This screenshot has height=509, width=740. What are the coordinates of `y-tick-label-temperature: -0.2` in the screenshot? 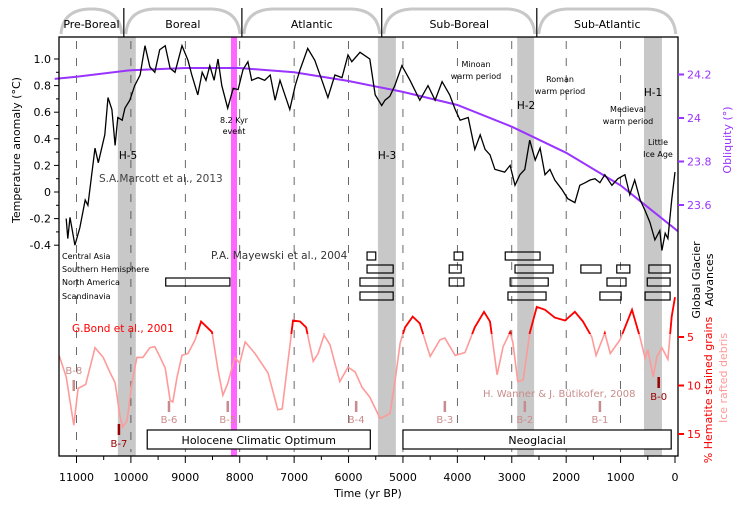 It's located at (40, 219).